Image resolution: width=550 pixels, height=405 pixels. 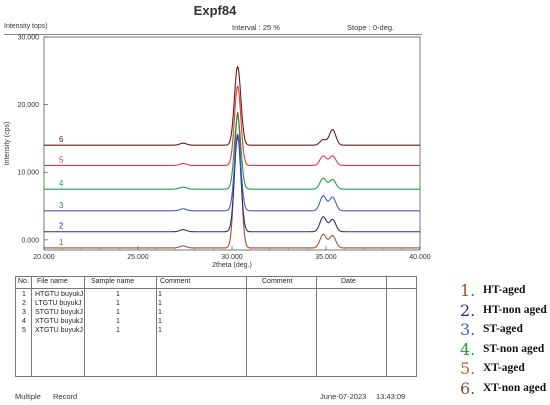 I want to click on legend-number: 6., so click(x=468, y=388).